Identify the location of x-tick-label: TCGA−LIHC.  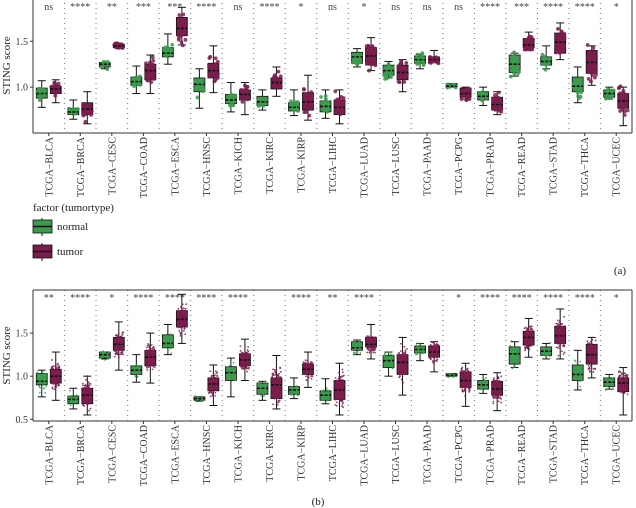
(333, 165).